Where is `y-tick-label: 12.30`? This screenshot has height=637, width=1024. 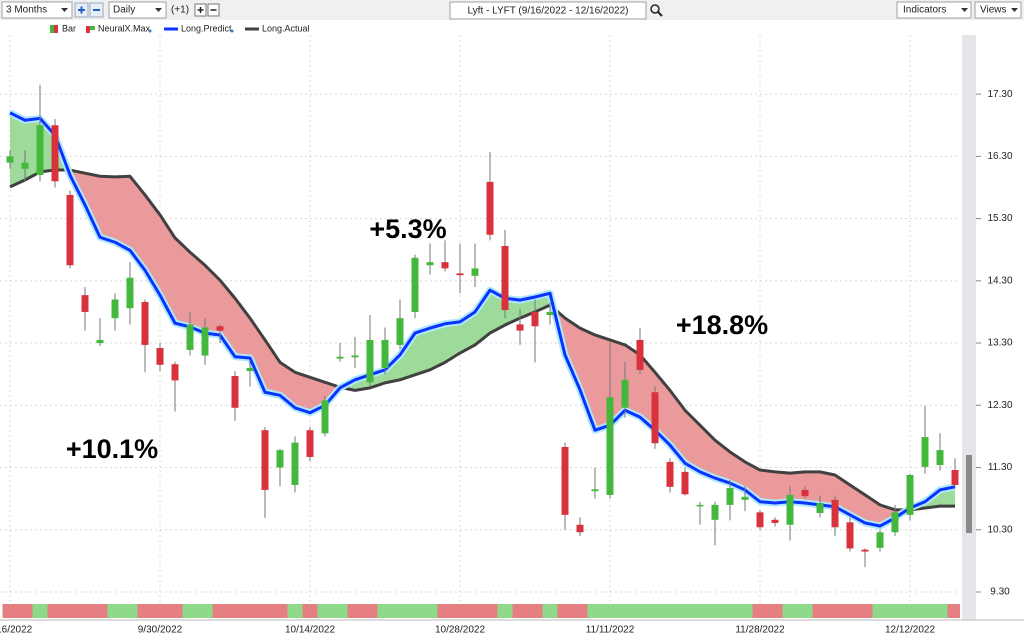
y-tick-label: 12.30 is located at coordinates (999, 405).